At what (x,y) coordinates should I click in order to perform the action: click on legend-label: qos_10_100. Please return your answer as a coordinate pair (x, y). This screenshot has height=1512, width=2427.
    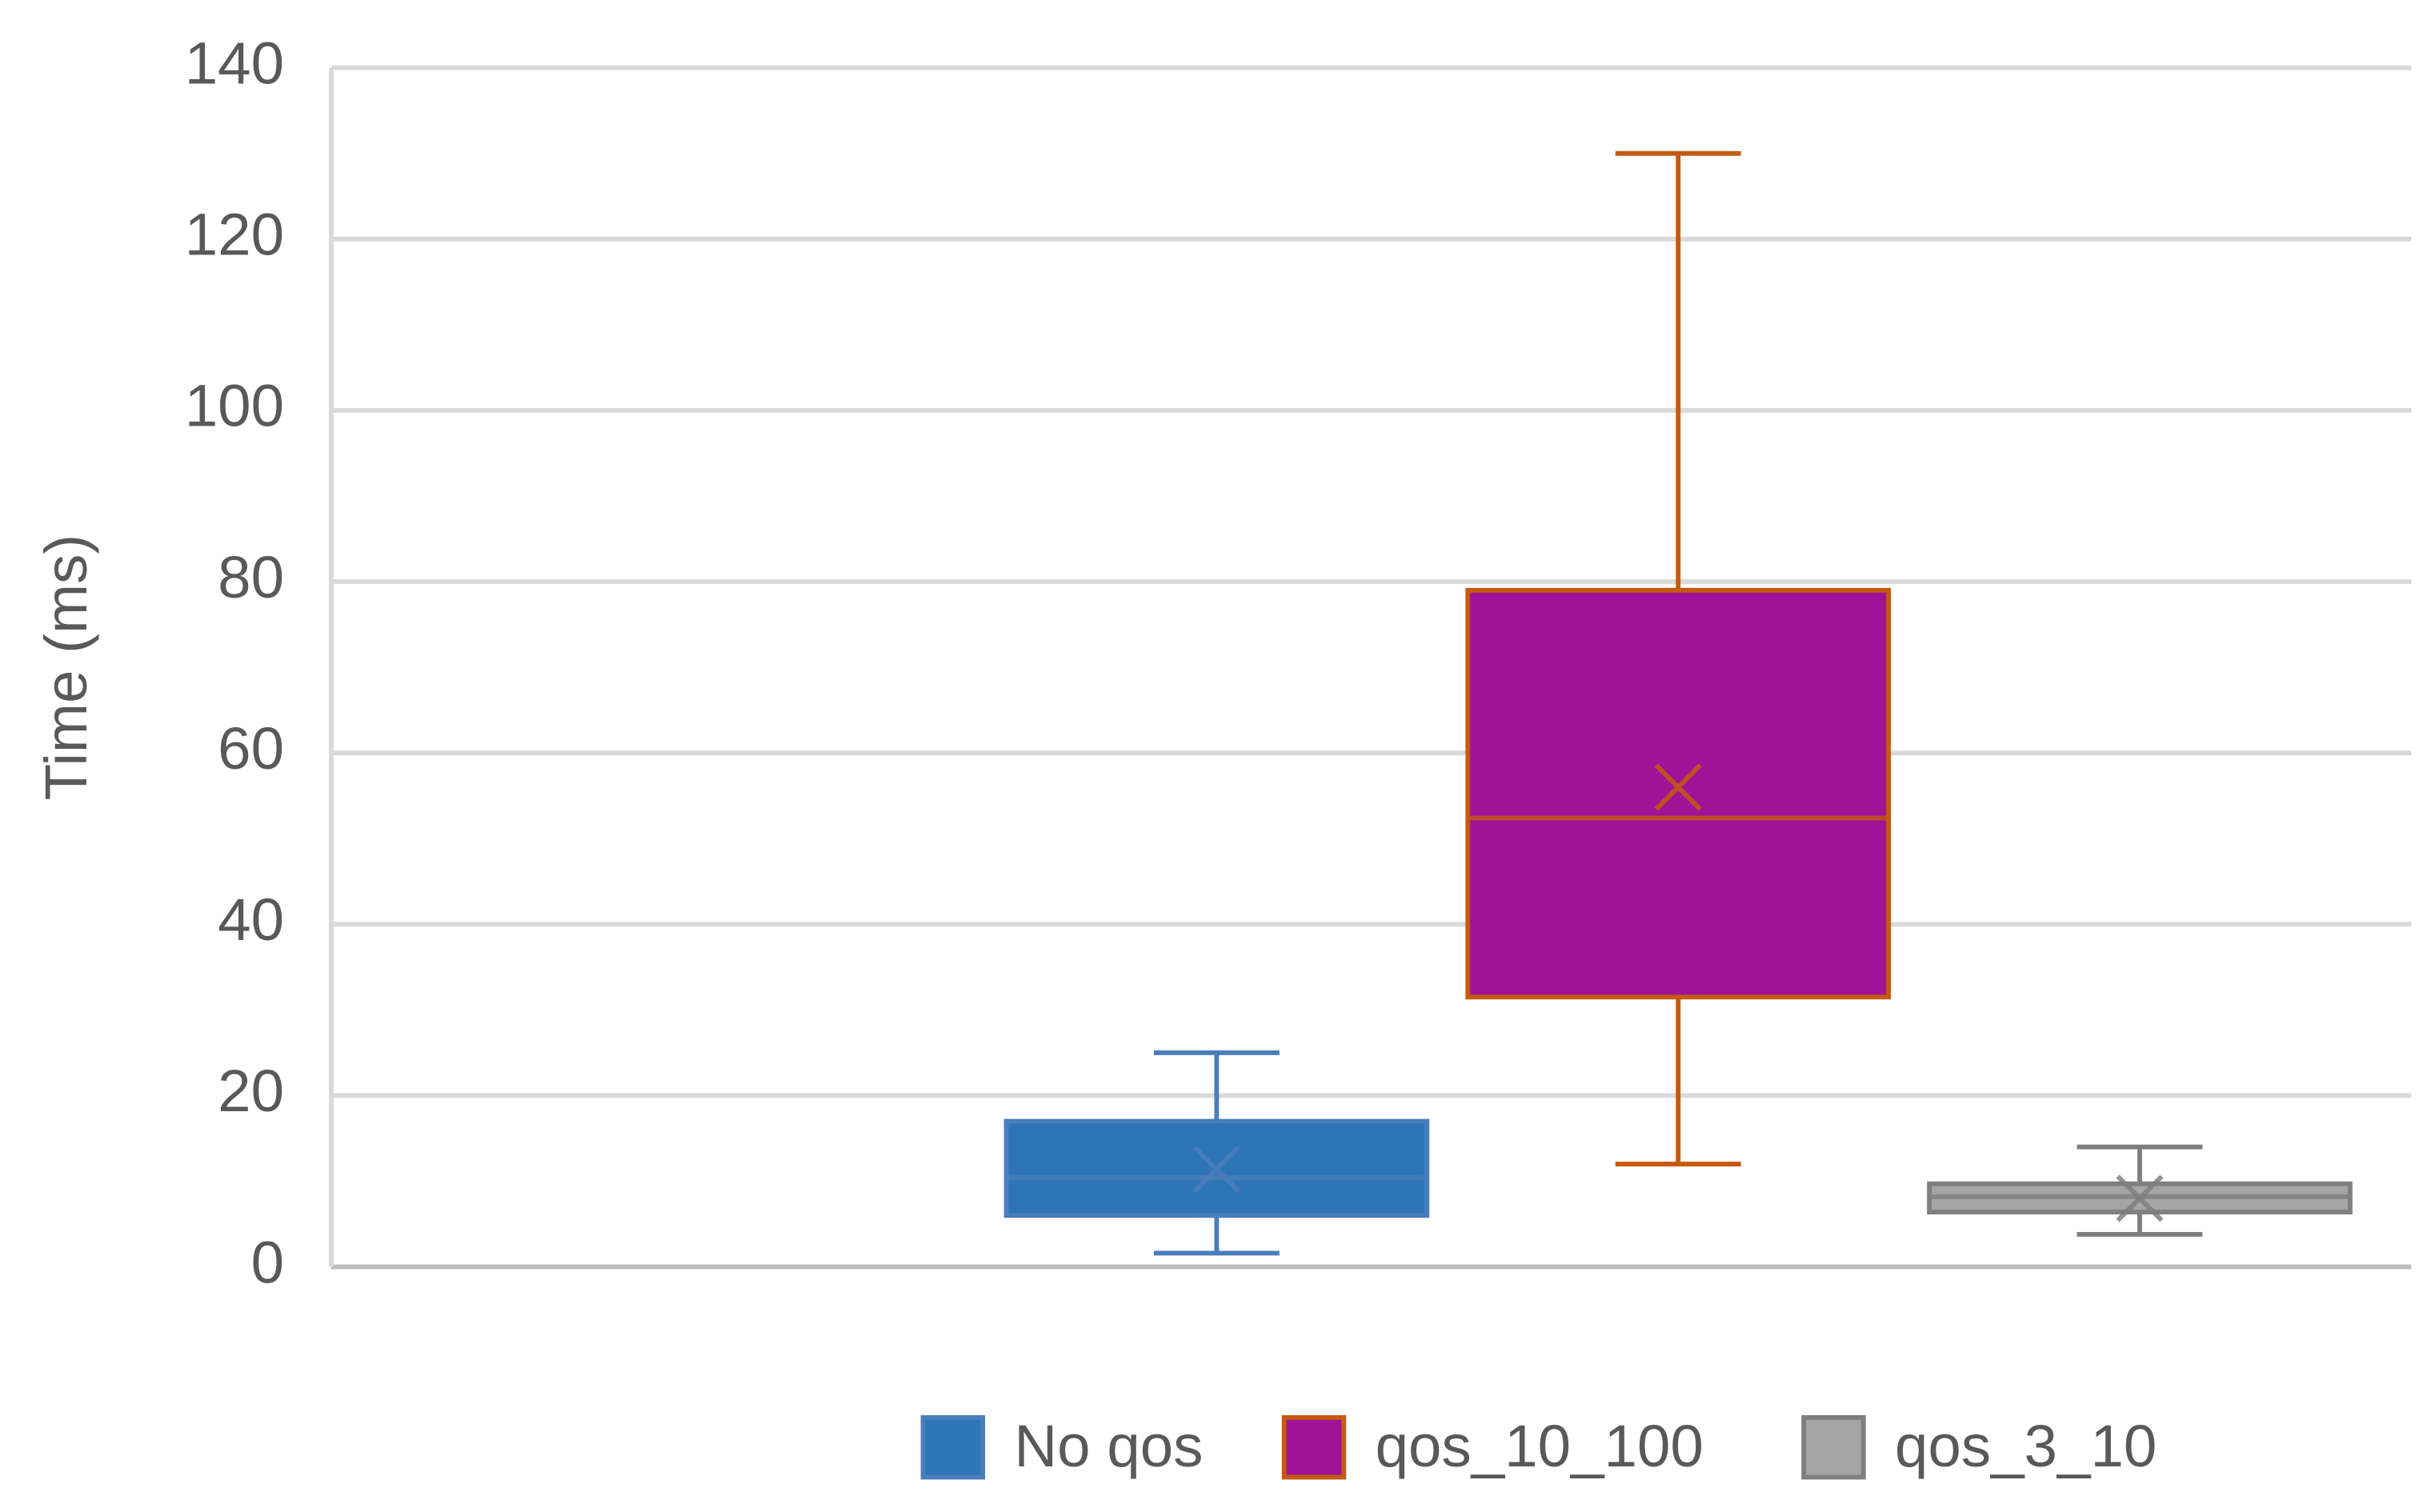
    Looking at the image, I should click on (1540, 1446).